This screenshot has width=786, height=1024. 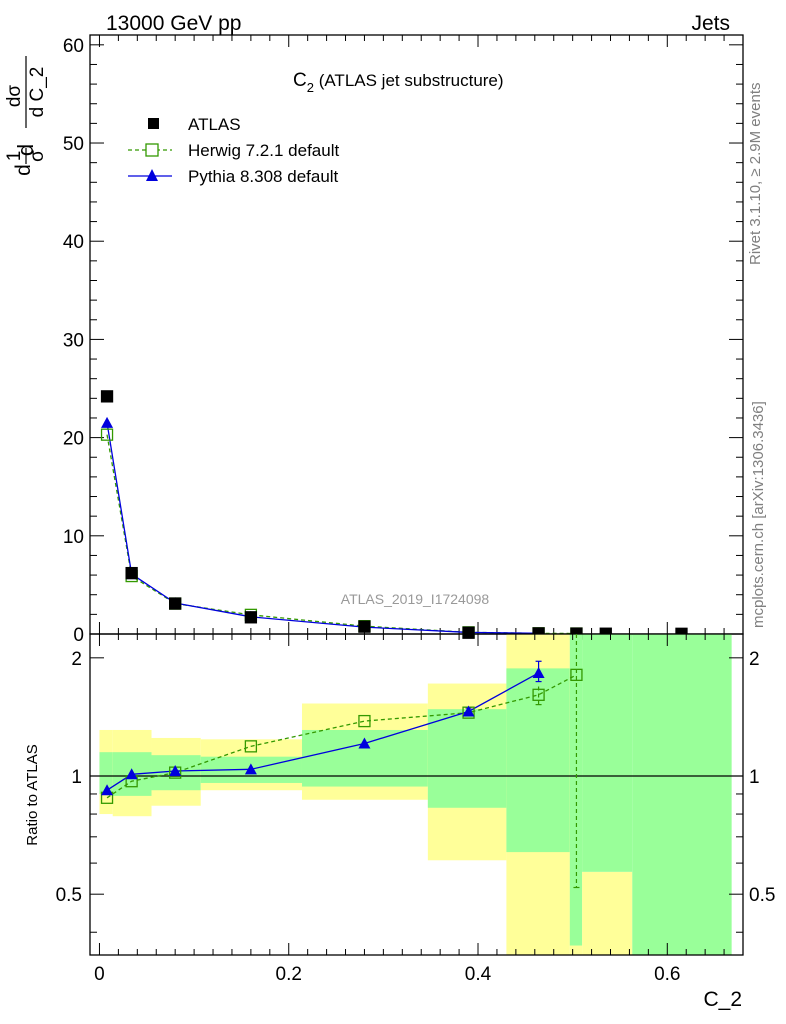 What do you see at coordinates (153, 123) in the screenshot?
I see `legend-marker-atlas` at bounding box center [153, 123].